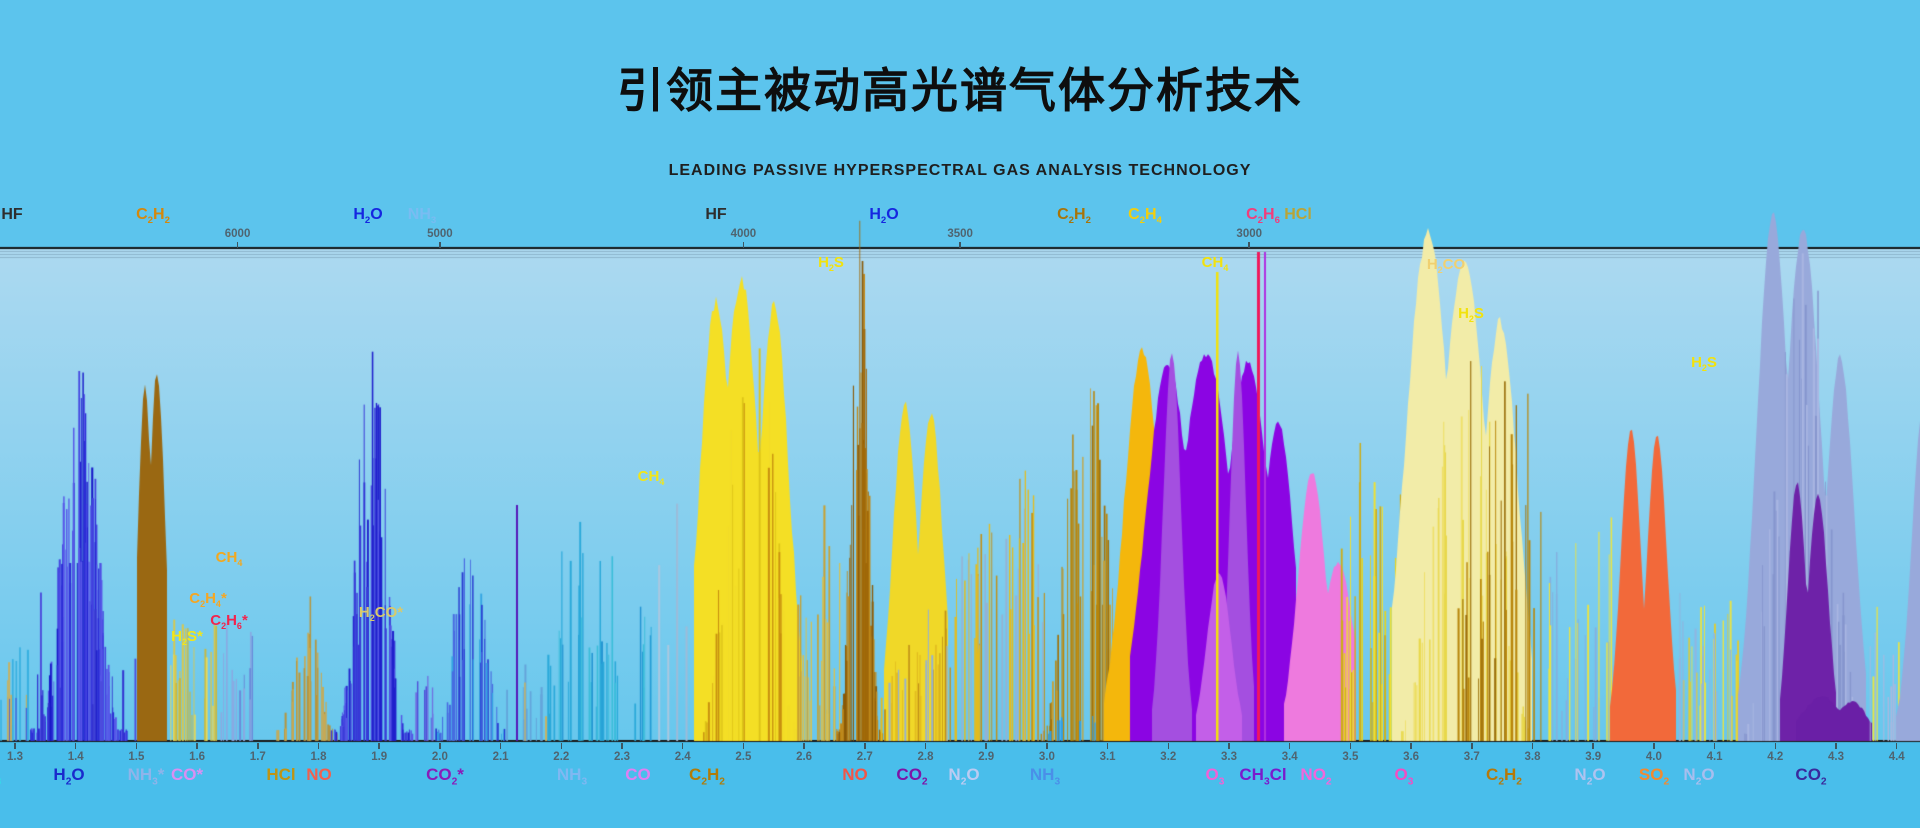 This screenshot has width=1920, height=828. Describe the element at coordinates (1411, 746) in the screenshot. I see `bottom-tick-mark-3.6` at that location.